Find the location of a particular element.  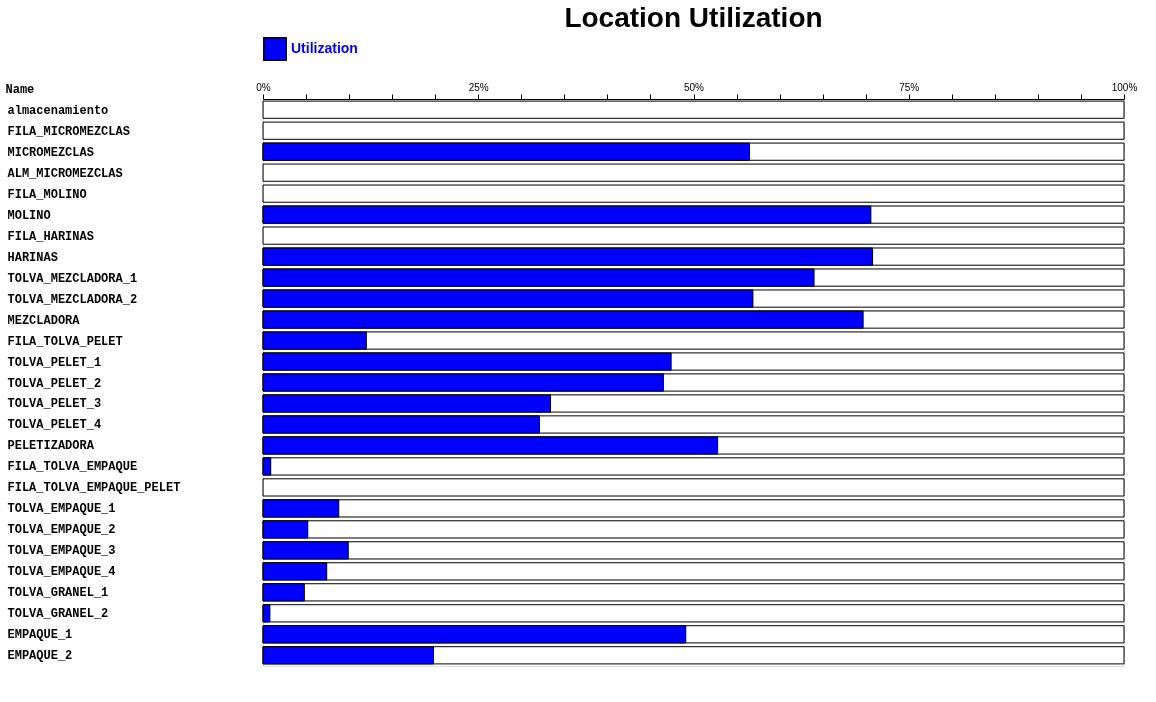

y-tick-label: EMPAQUE_1 is located at coordinates (40, 635).